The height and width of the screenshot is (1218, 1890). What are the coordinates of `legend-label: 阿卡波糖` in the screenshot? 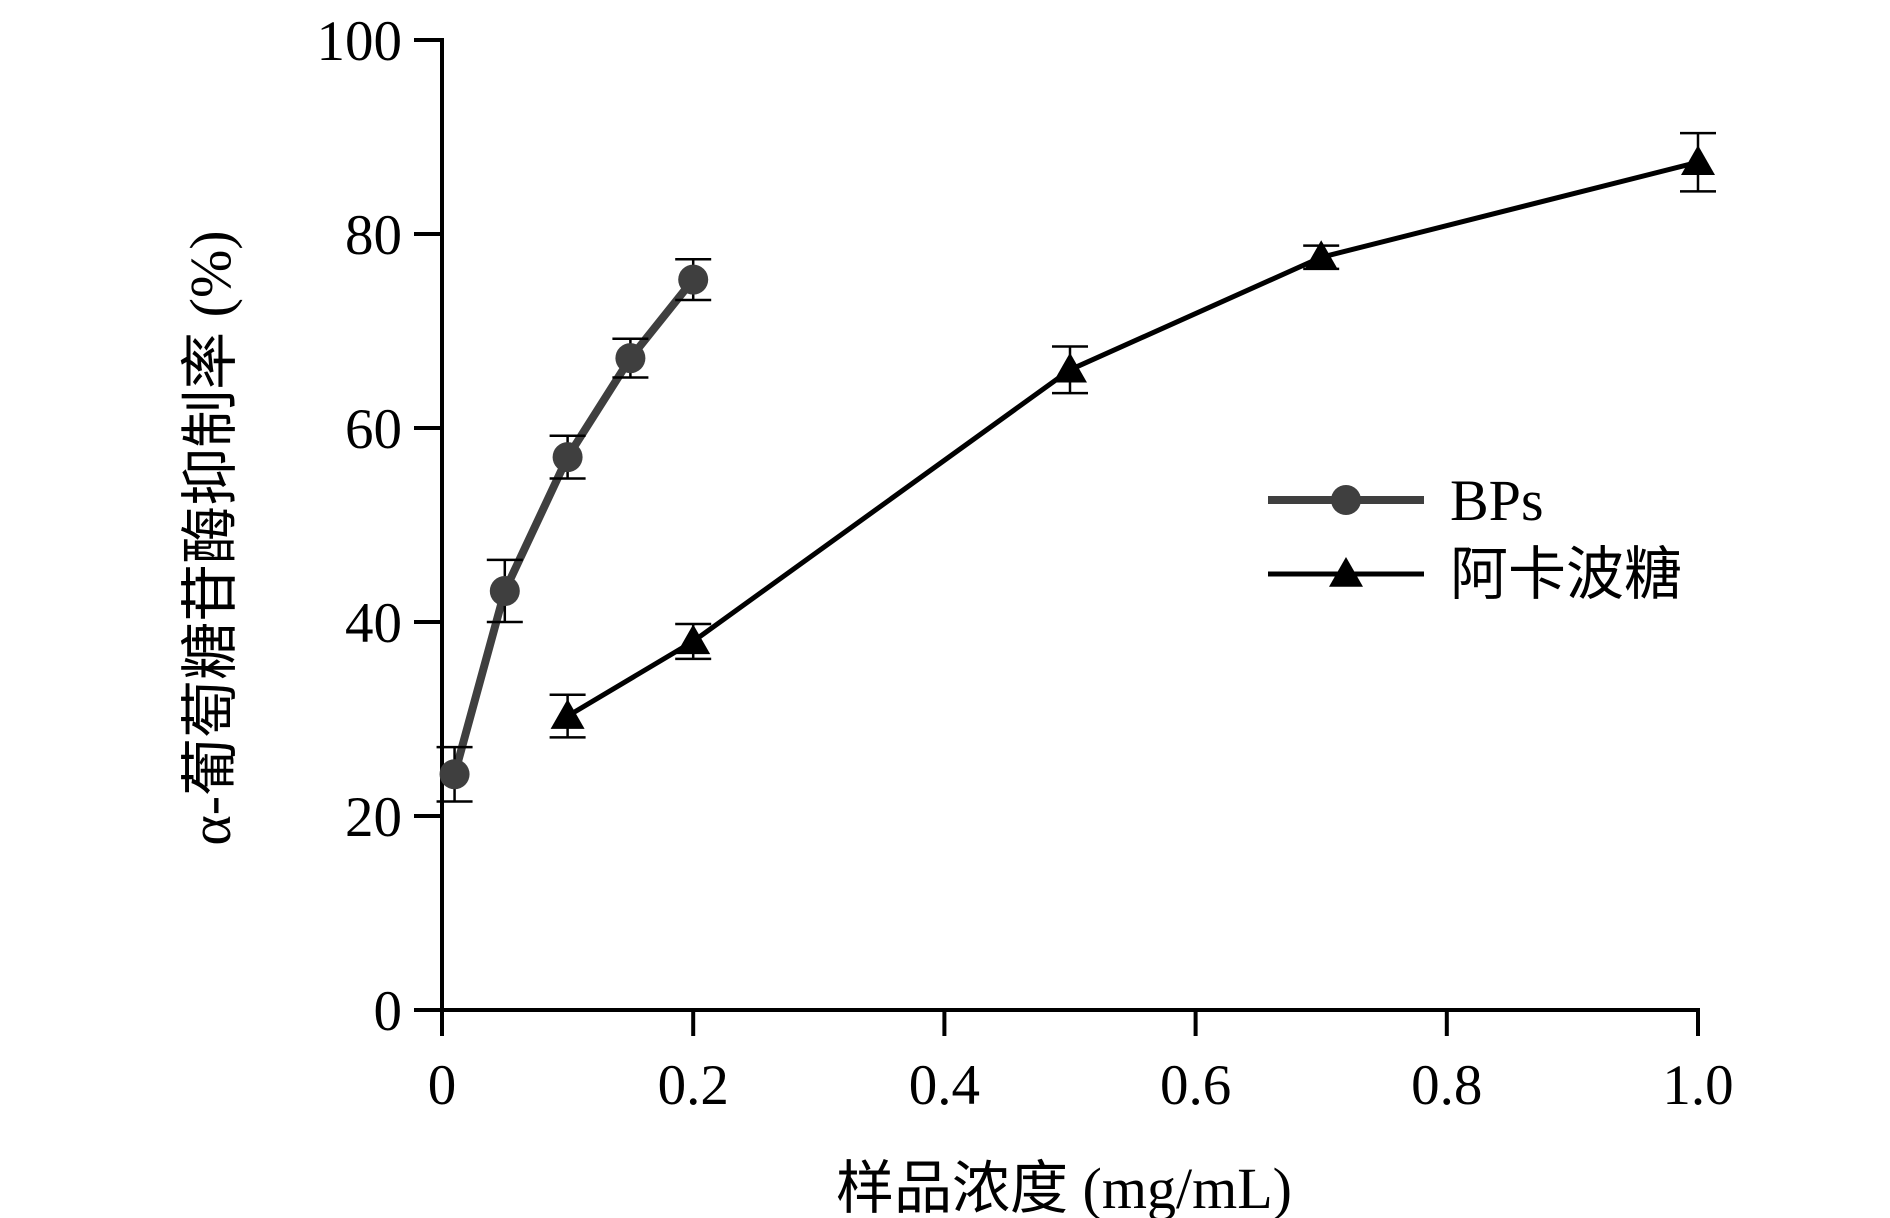 It's located at (1566, 574).